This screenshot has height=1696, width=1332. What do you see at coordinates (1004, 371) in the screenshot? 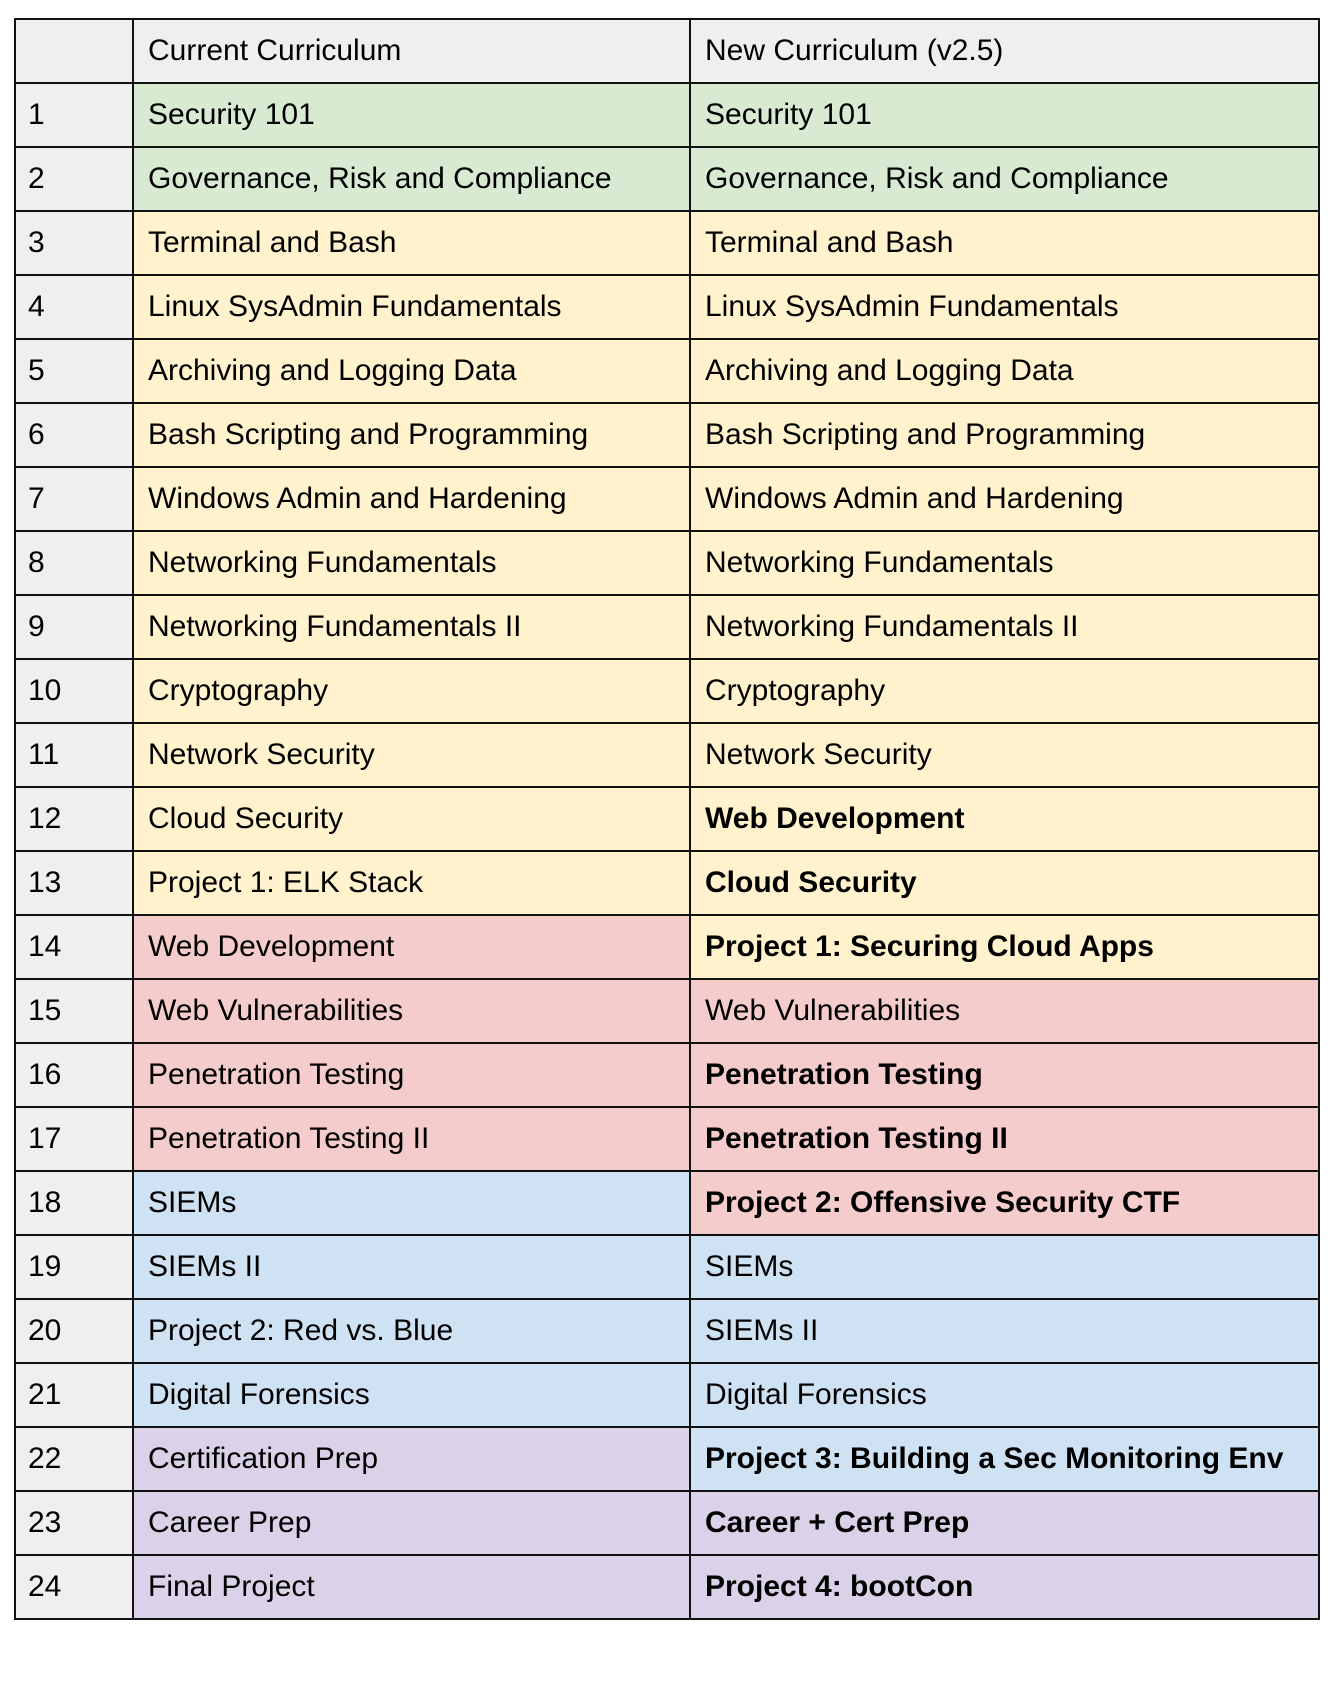
I see `new-curriculum-cell: Archiving and Logging Data` at bounding box center [1004, 371].